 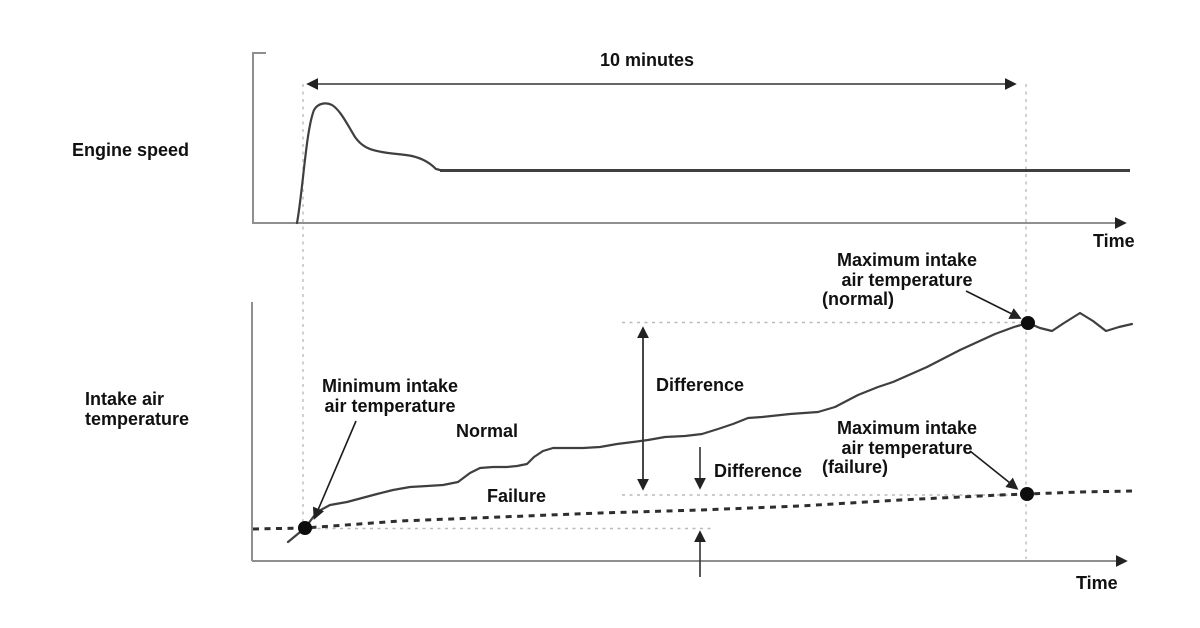 I want to click on minimum-temperature-dot, so click(x=305, y=528).